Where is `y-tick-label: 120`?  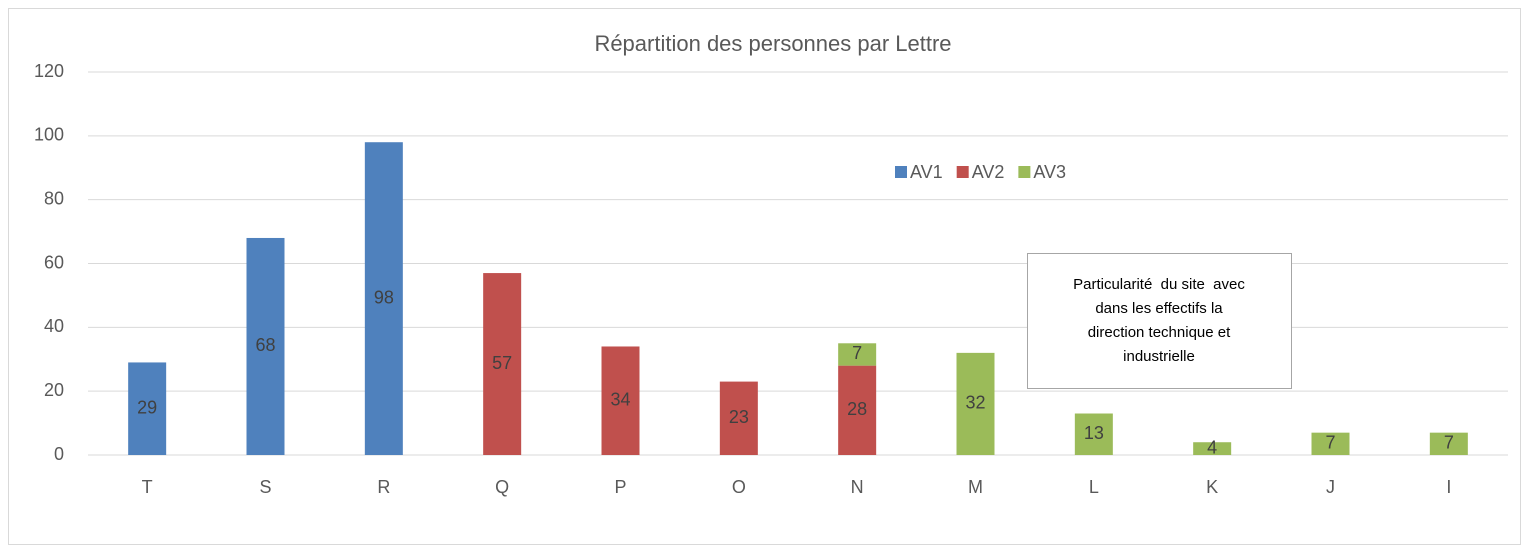
y-tick-label: 120 is located at coordinates (49, 71).